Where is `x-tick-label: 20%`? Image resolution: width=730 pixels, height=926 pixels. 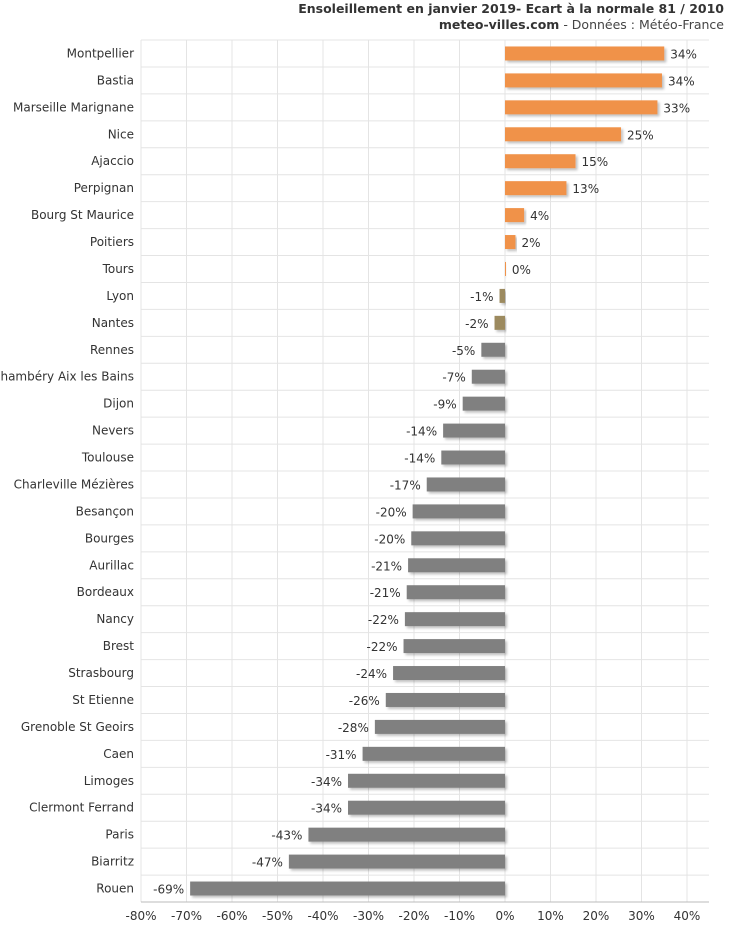 x-tick-label: 20% is located at coordinates (596, 916).